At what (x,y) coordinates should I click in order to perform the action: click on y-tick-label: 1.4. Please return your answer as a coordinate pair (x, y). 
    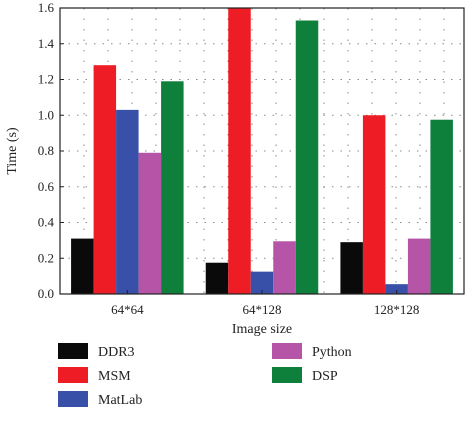
    Looking at the image, I should click on (46, 43).